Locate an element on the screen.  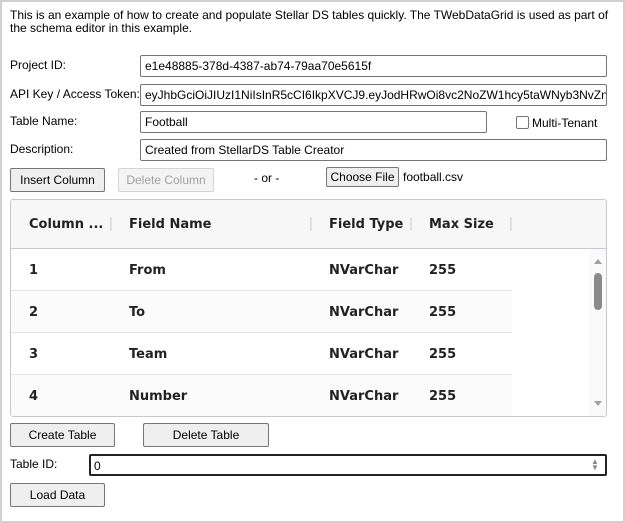
cell-column-number: 1 is located at coordinates (34, 270).